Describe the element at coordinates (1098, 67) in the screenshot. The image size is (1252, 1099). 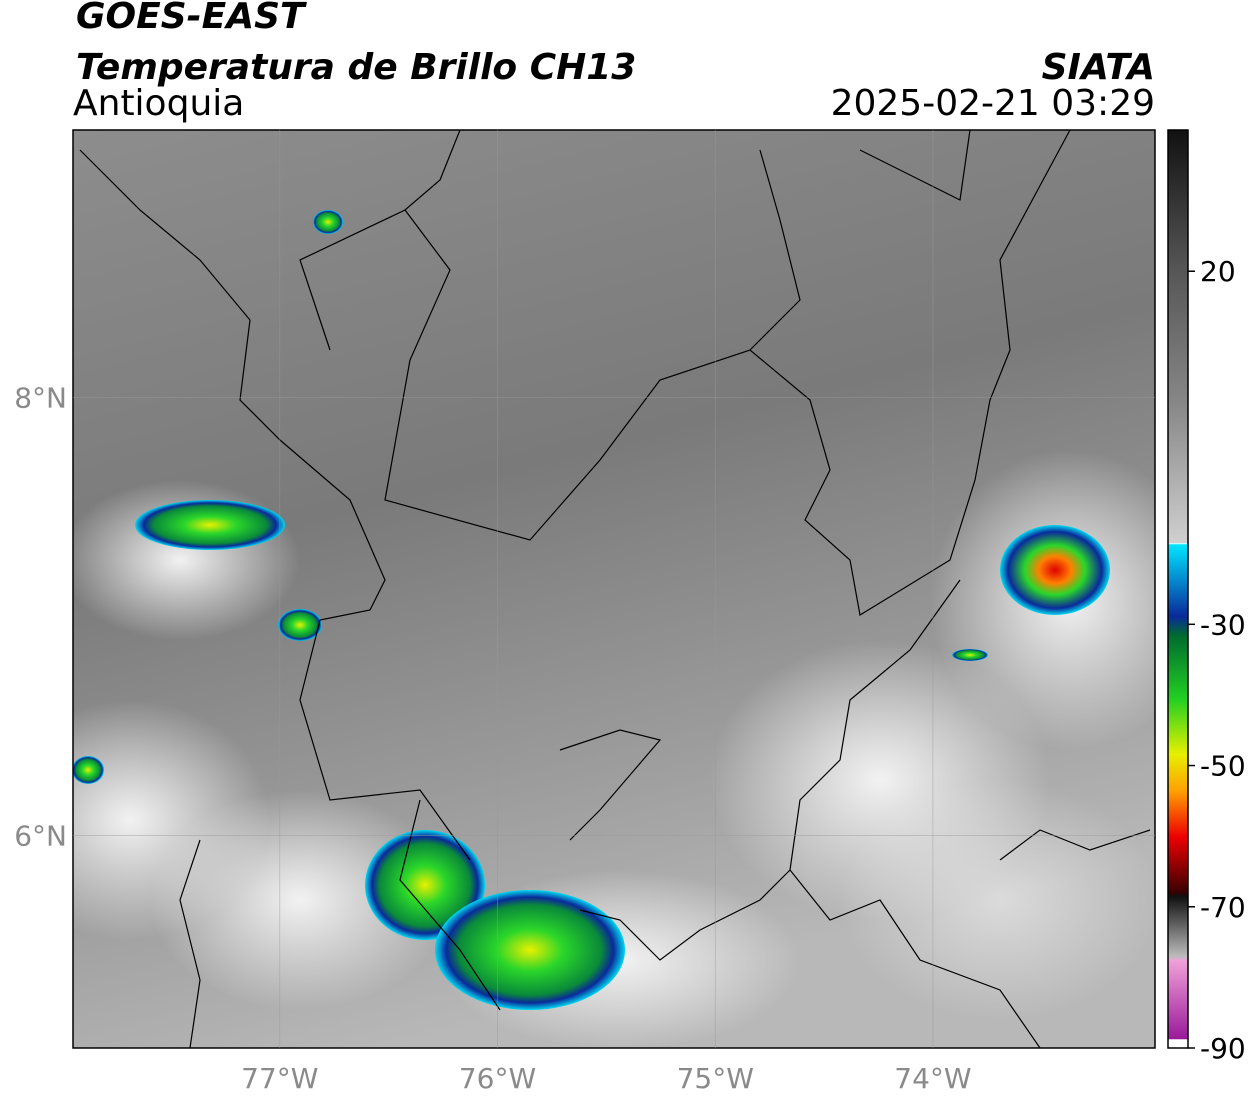
I see `source: SIATA` at that location.